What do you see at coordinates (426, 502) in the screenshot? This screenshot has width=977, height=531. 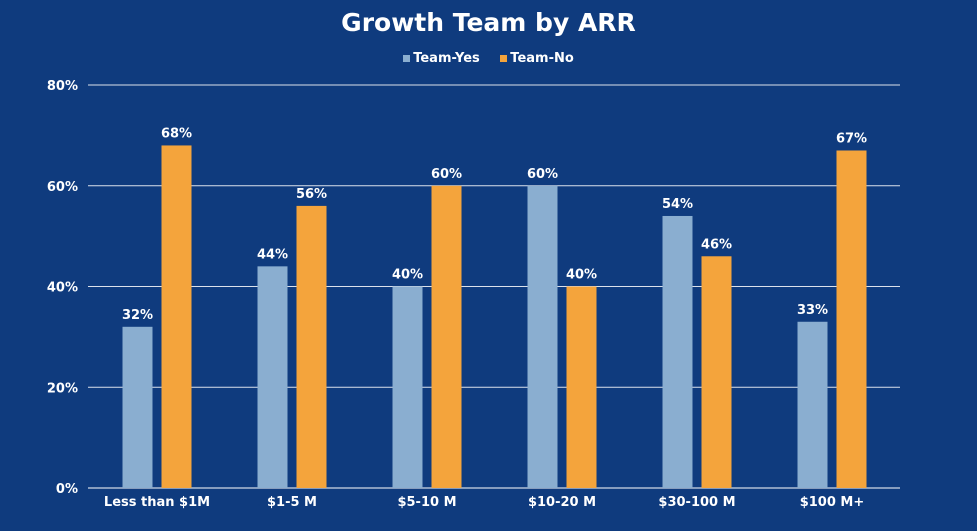 I see `x-tick-label: $5-10 M` at bounding box center [426, 502].